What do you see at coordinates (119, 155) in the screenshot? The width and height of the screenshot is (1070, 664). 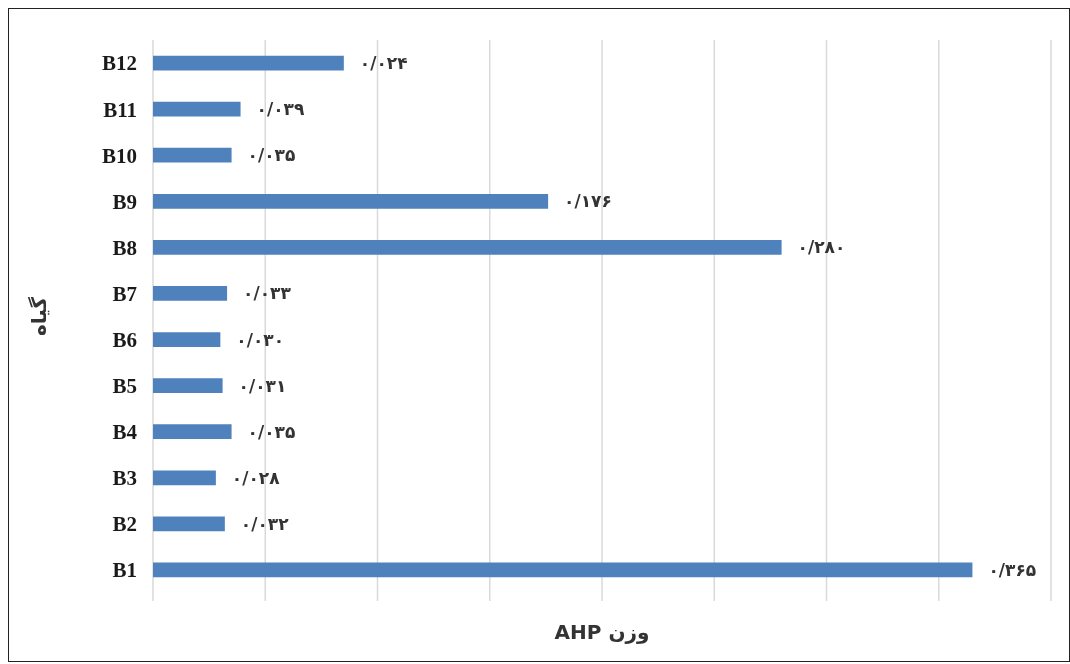 I see `y-tick-label: B10` at bounding box center [119, 155].